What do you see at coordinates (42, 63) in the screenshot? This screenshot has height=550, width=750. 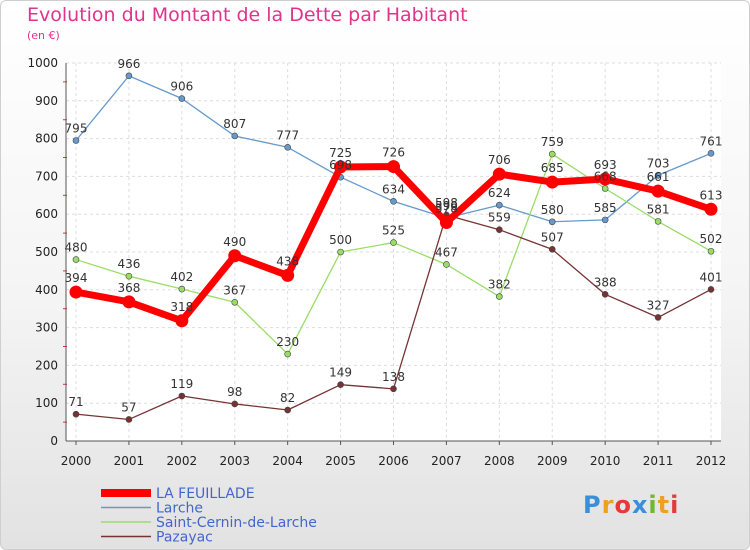 I see `y-tick-label: 1000` at bounding box center [42, 63].